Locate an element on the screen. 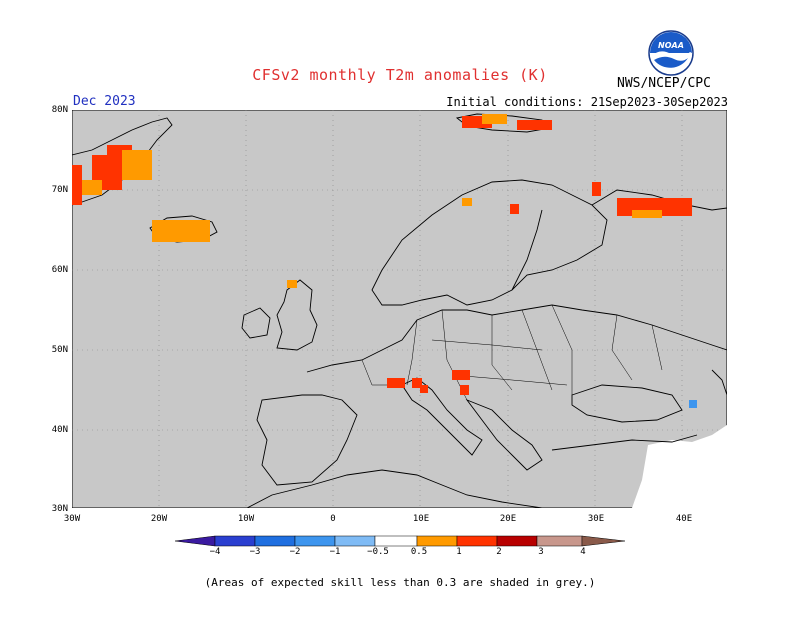 The image size is (800, 618). lat-label-40n: 40N is located at coordinates (59, 430).